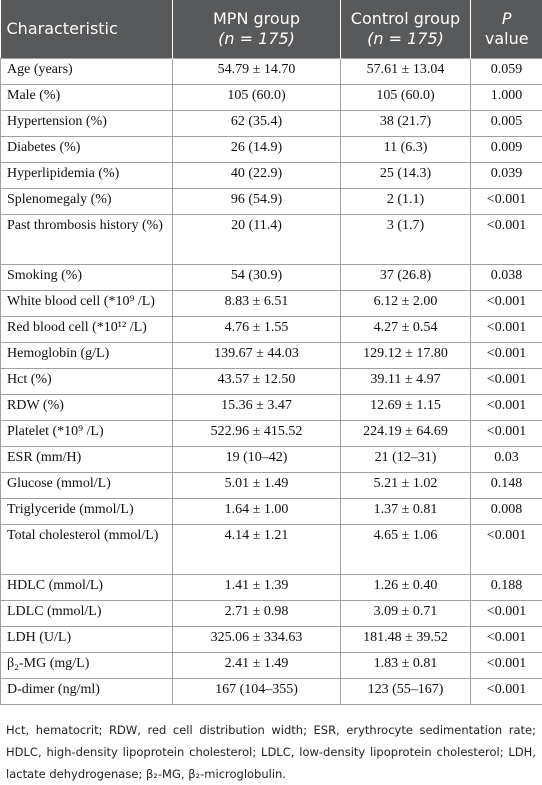 This screenshot has width=542, height=785. I want to click on table-row: ESR (mm/H)19 (10–42)21 (12–31)0.03, so click(271, 460).